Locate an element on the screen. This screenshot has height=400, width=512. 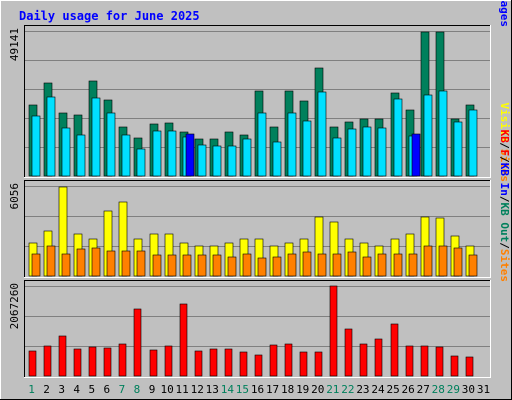
legend-part: Visits is located at coordinates (504, 123).